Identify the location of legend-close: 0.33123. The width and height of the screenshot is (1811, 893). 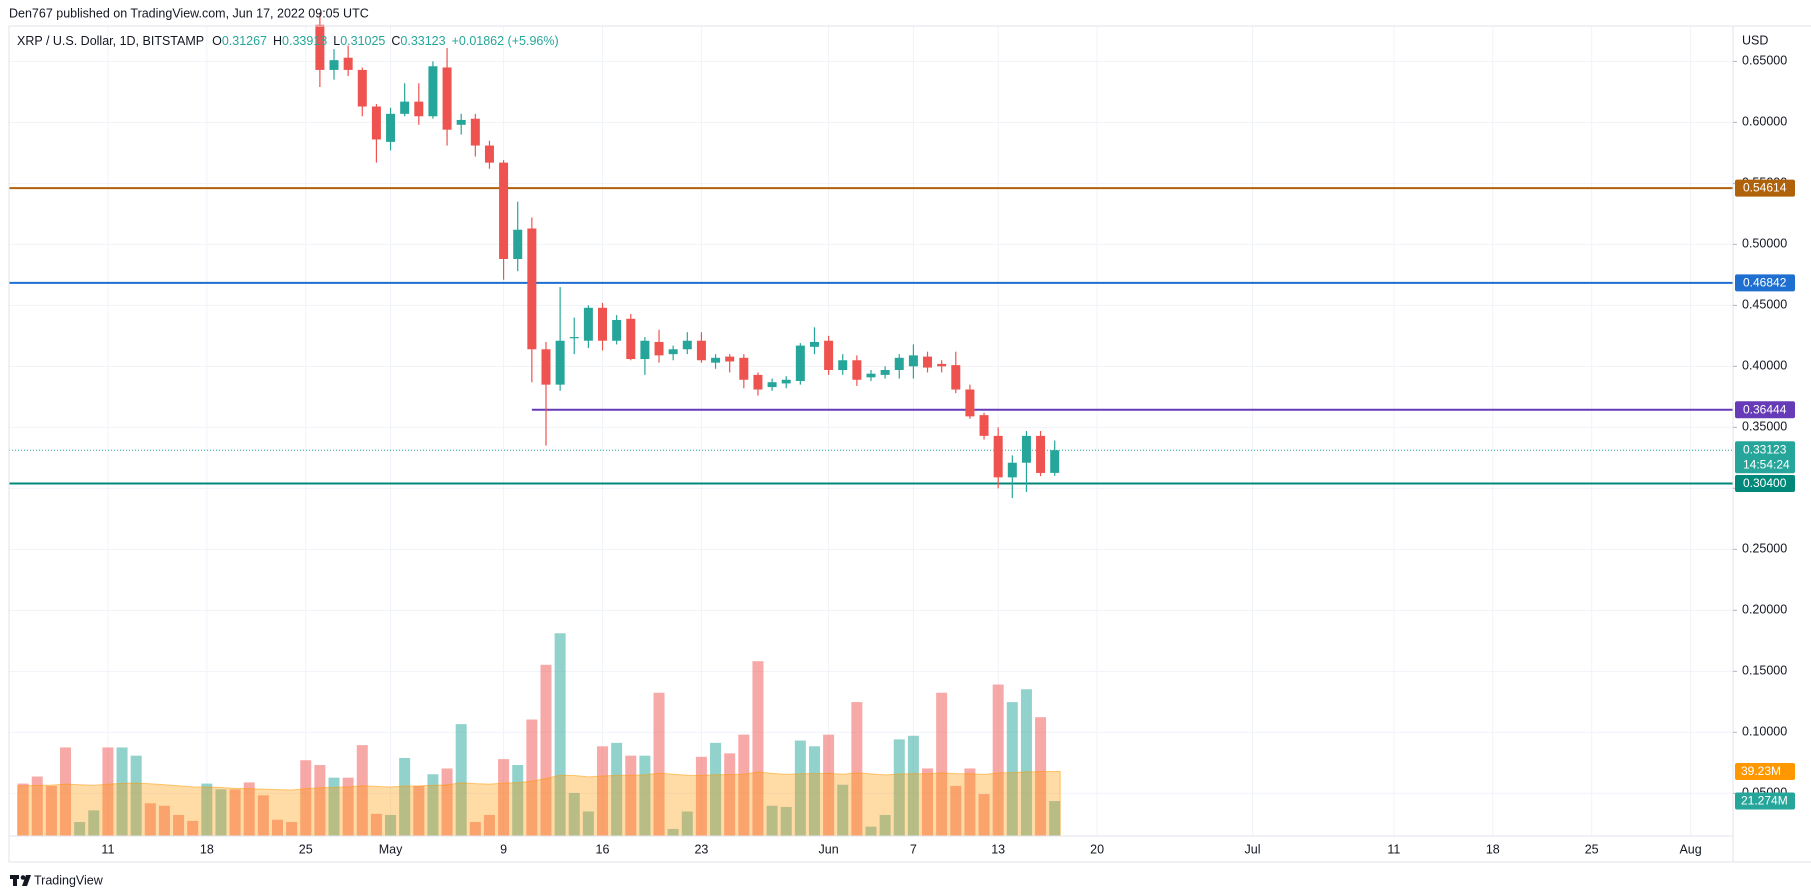
(422, 41).